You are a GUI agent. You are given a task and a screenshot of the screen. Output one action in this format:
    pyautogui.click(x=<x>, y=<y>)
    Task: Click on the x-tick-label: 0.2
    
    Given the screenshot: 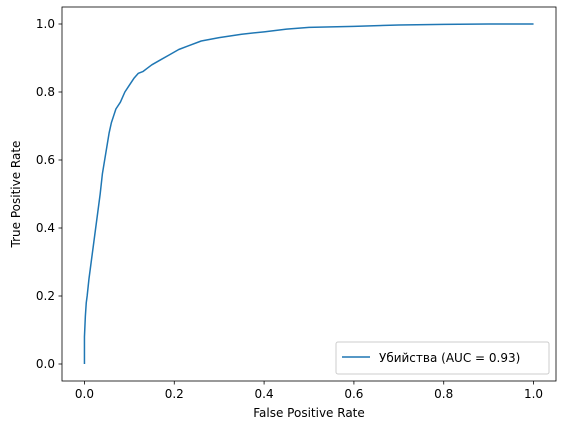 What is the action you would take?
    pyautogui.click(x=174, y=394)
    